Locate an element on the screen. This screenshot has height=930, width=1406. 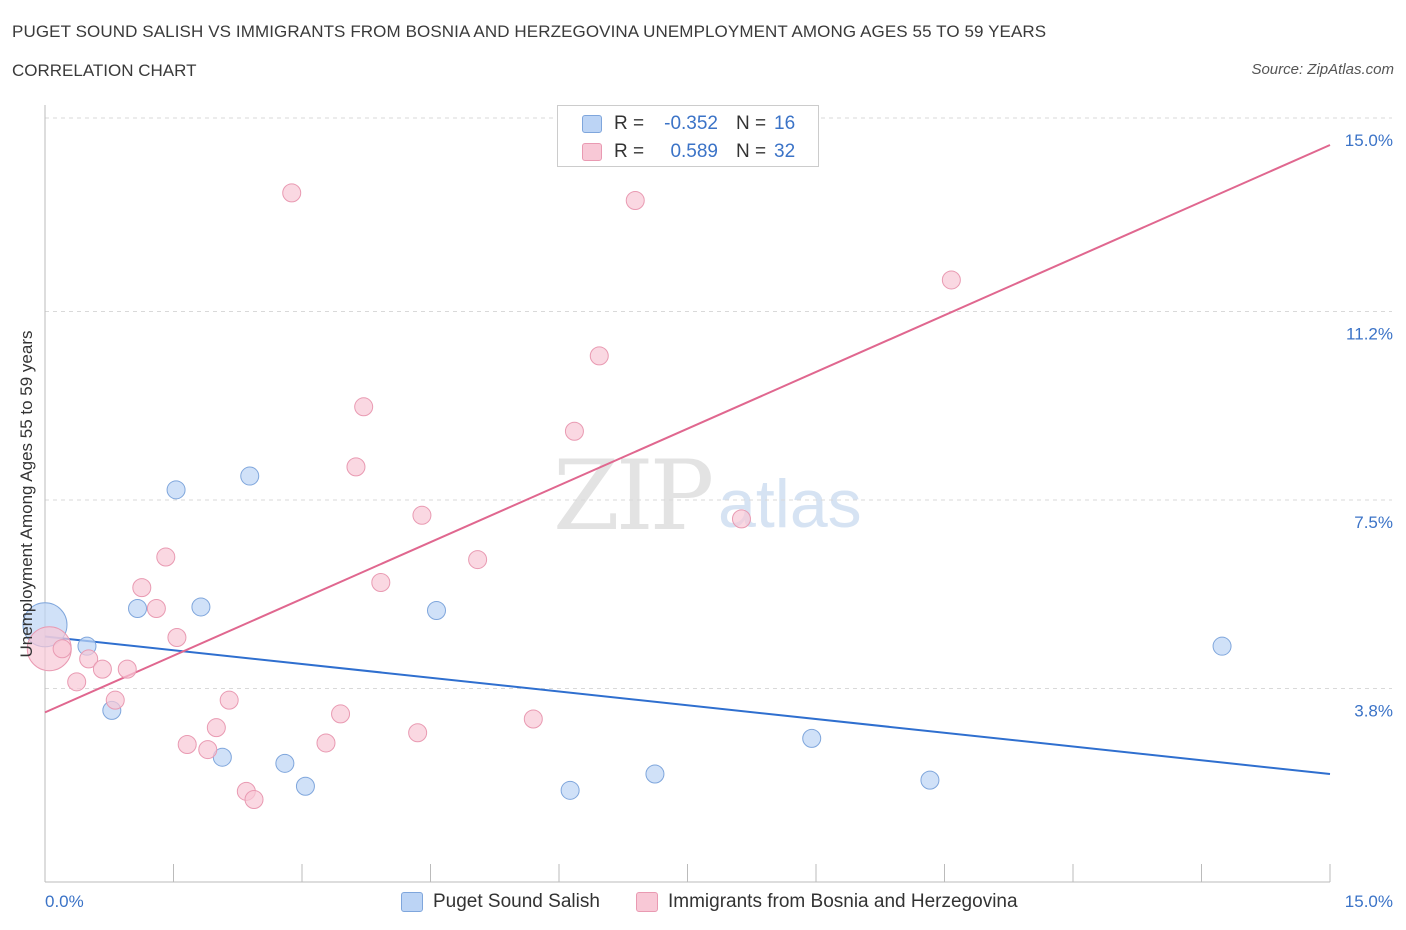
bottom-legend-label-bosnia: Immigrants from Bosnia and Herzegovina is located at coordinates (843, 901).